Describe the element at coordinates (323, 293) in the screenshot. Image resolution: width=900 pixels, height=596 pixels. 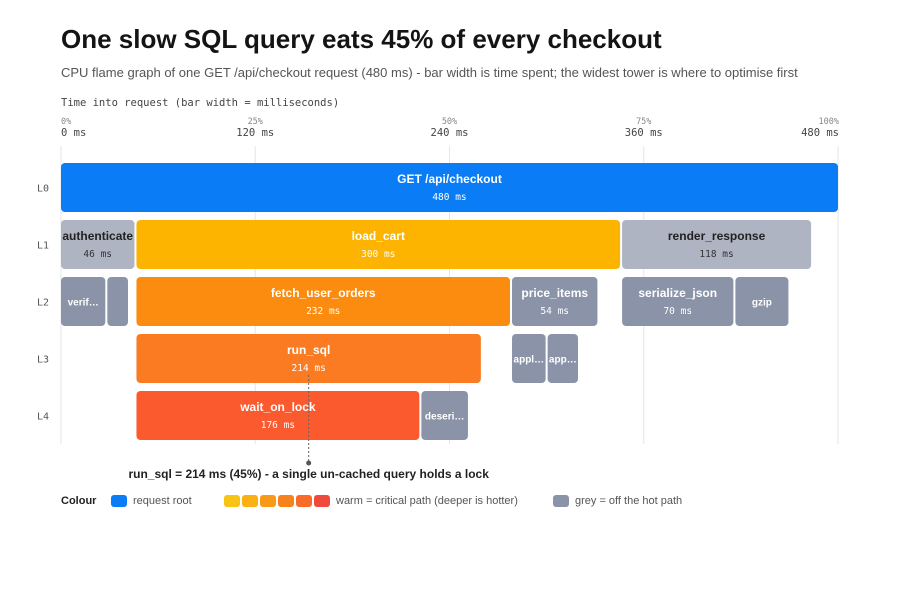
I see `frame-name: fetch_user_orders` at that location.